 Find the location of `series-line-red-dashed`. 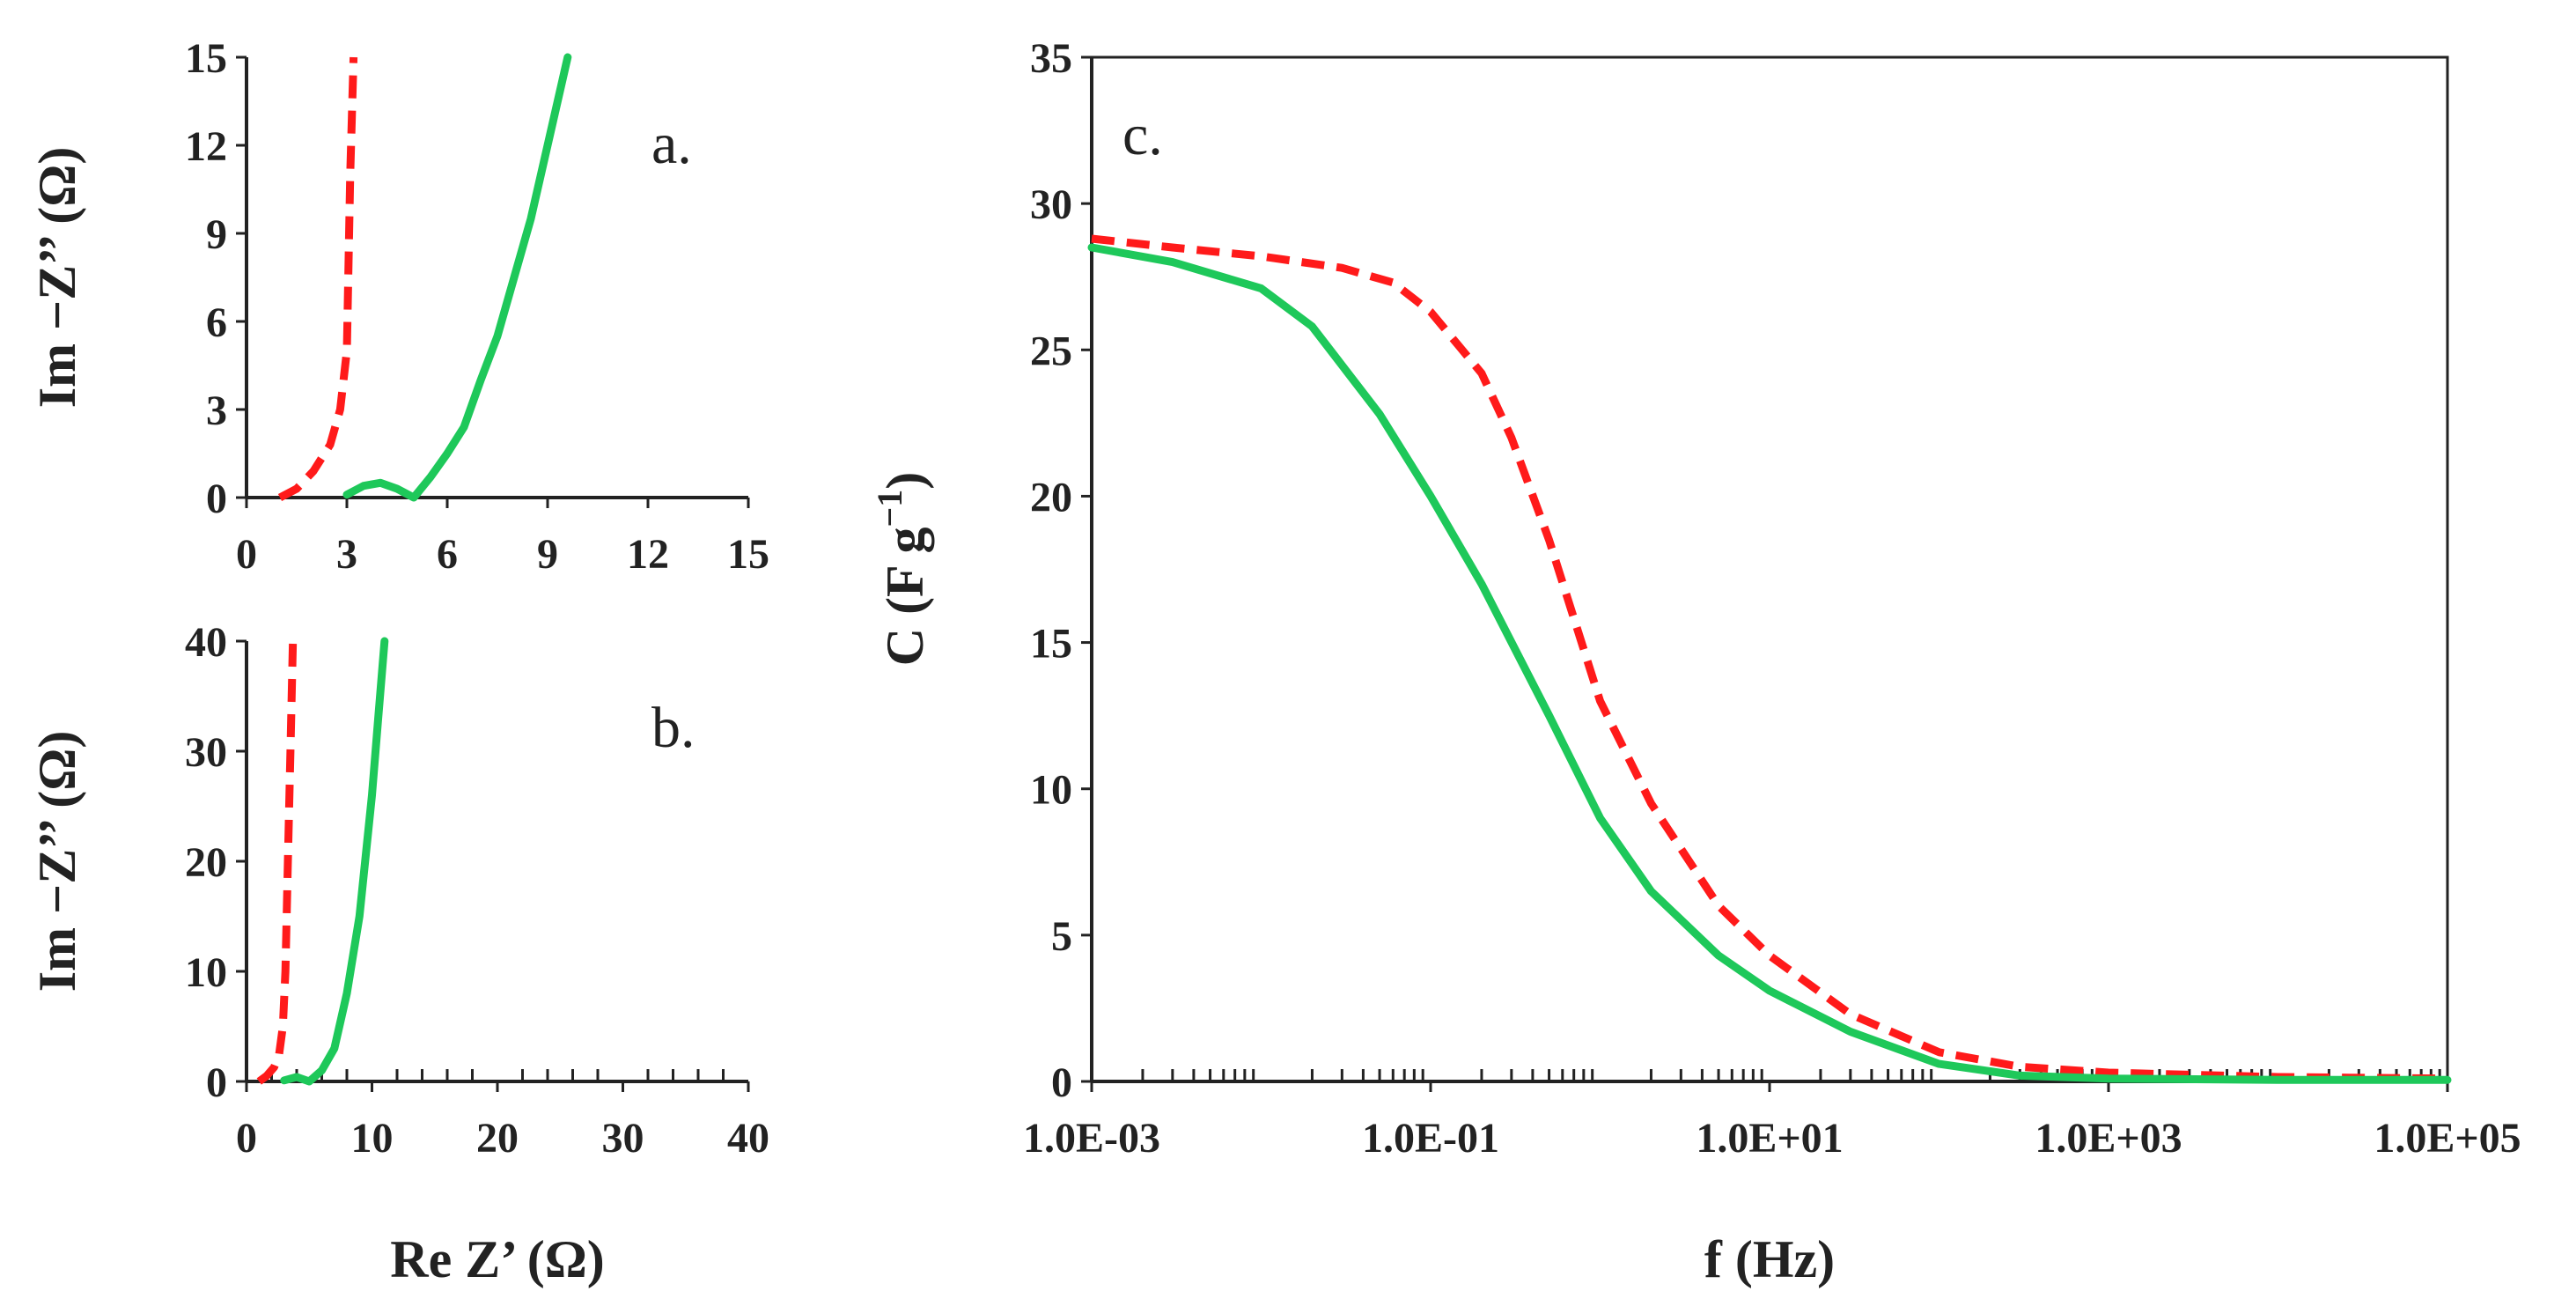

series-line-red-dashed is located at coordinates (277, 862).